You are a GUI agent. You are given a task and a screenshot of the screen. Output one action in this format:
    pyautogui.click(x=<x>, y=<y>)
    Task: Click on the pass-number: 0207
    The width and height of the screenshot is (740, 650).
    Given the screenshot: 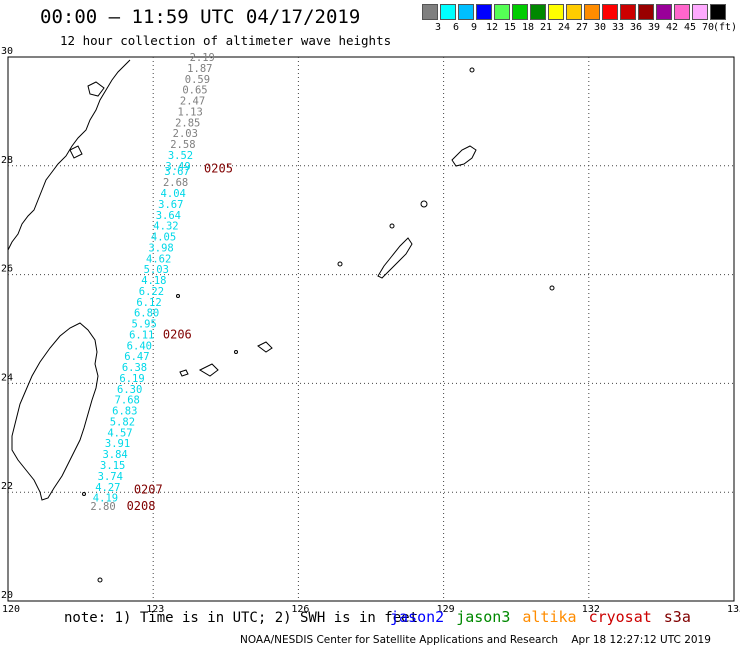 What is the action you would take?
    pyautogui.click(x=148, y=489)
    